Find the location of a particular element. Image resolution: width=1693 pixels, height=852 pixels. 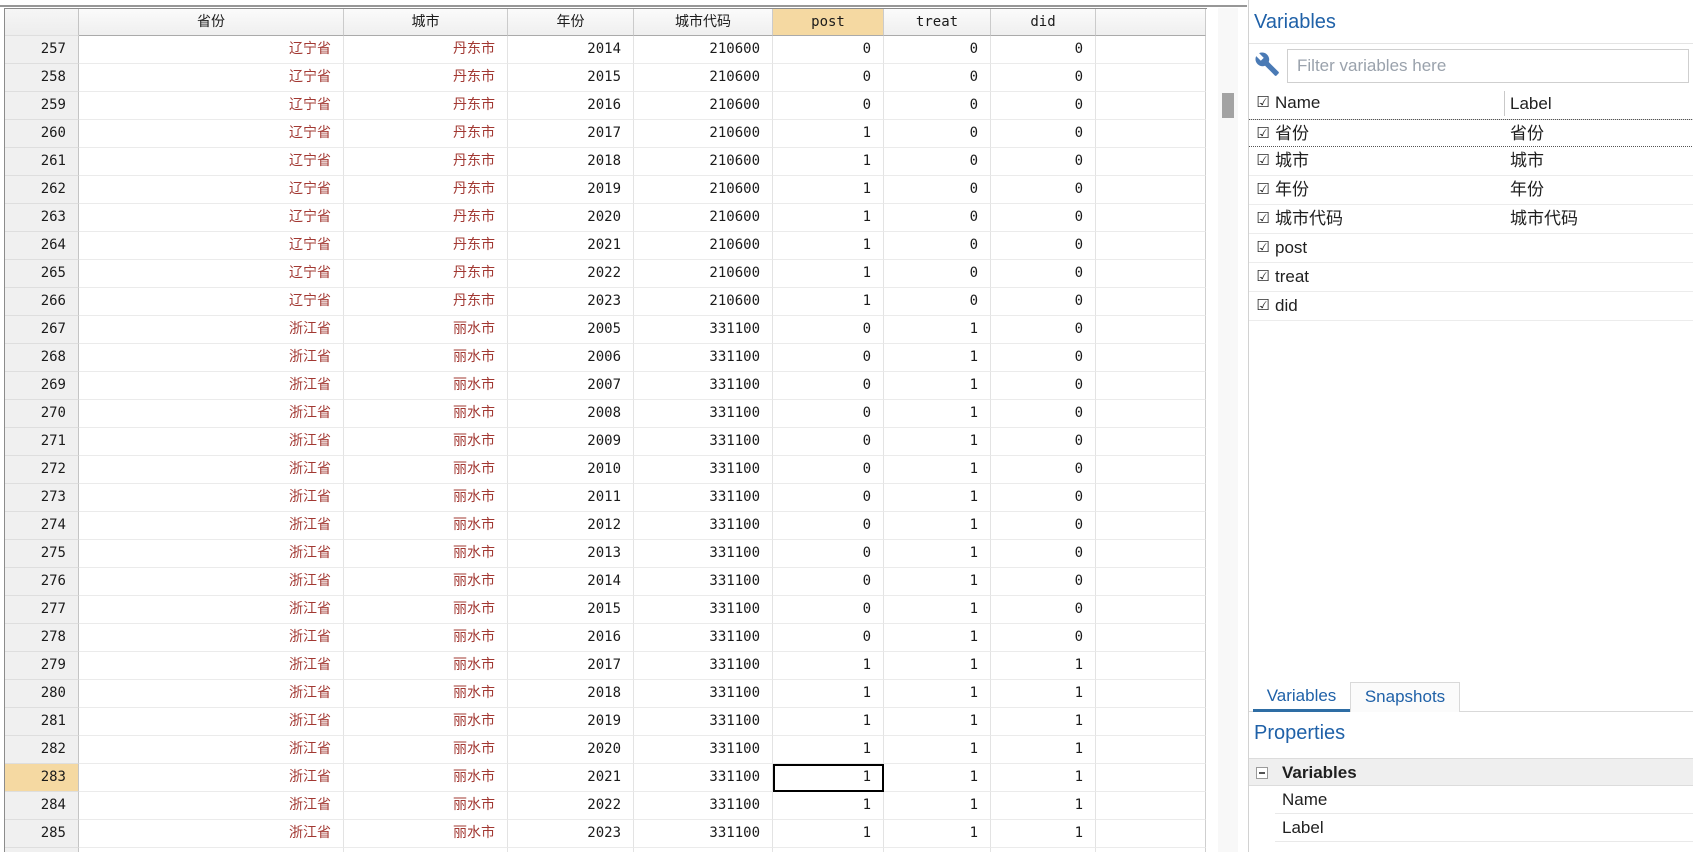

row-number-cell: 271 is located at coordinates (42, 442).